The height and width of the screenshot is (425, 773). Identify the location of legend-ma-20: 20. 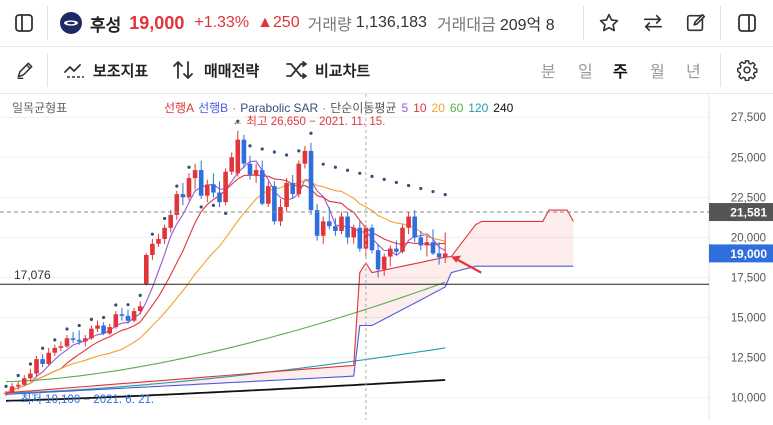
(439, 108).